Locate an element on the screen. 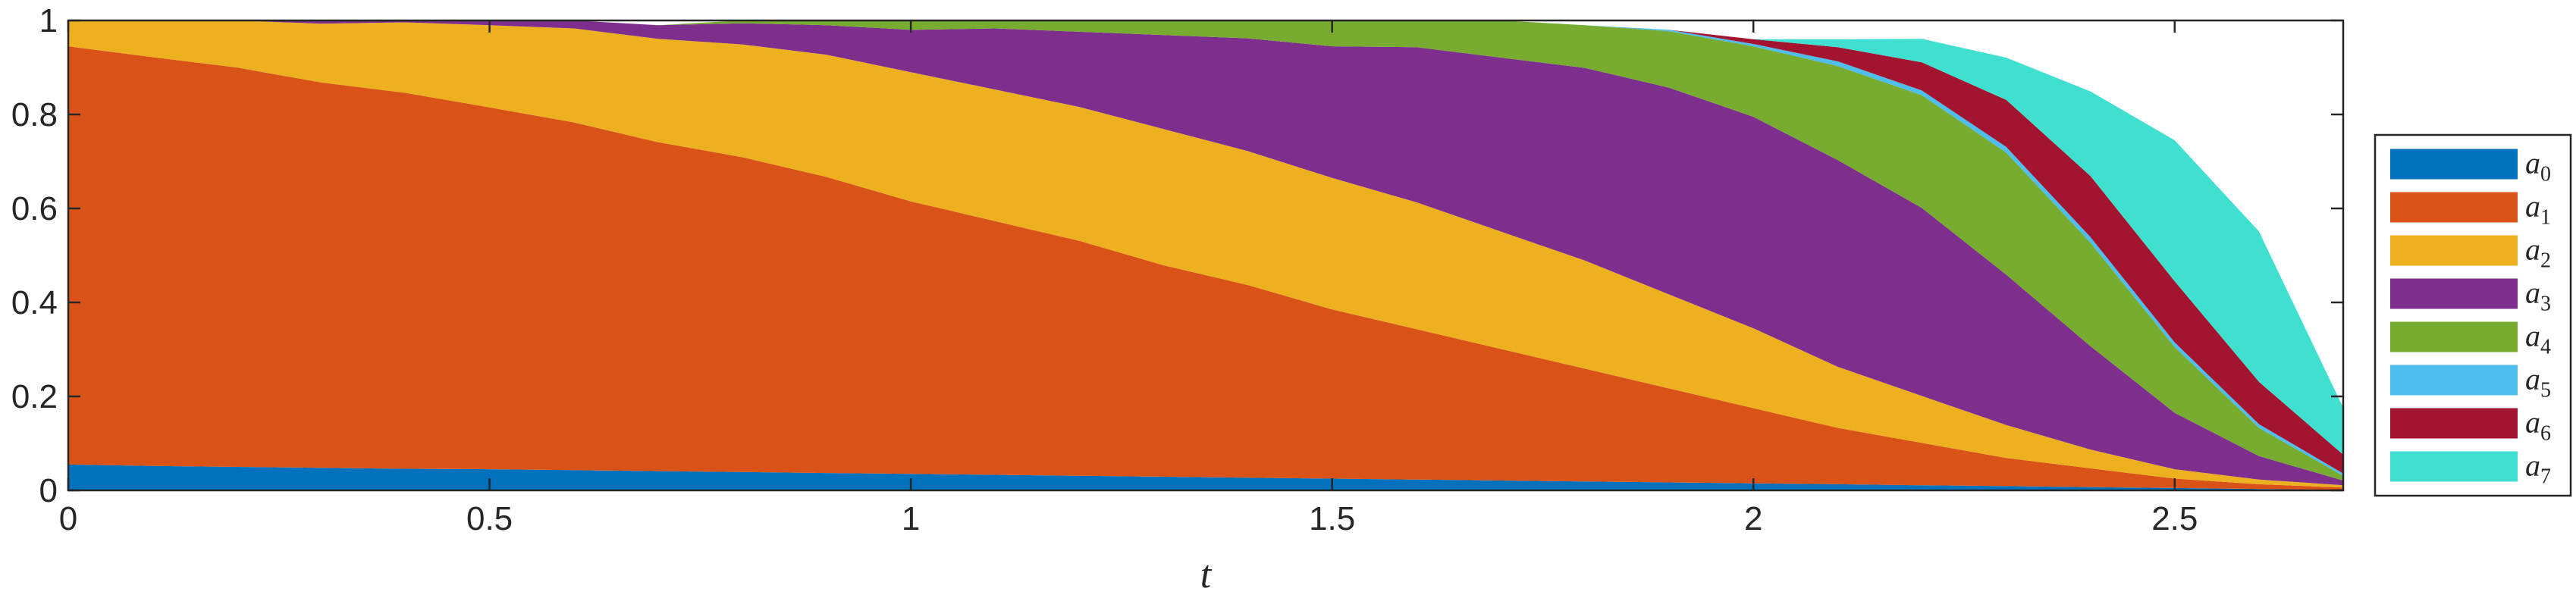 The image size is (2576, 598). x-tick-label: 1 is located at coordinates (911, 518).